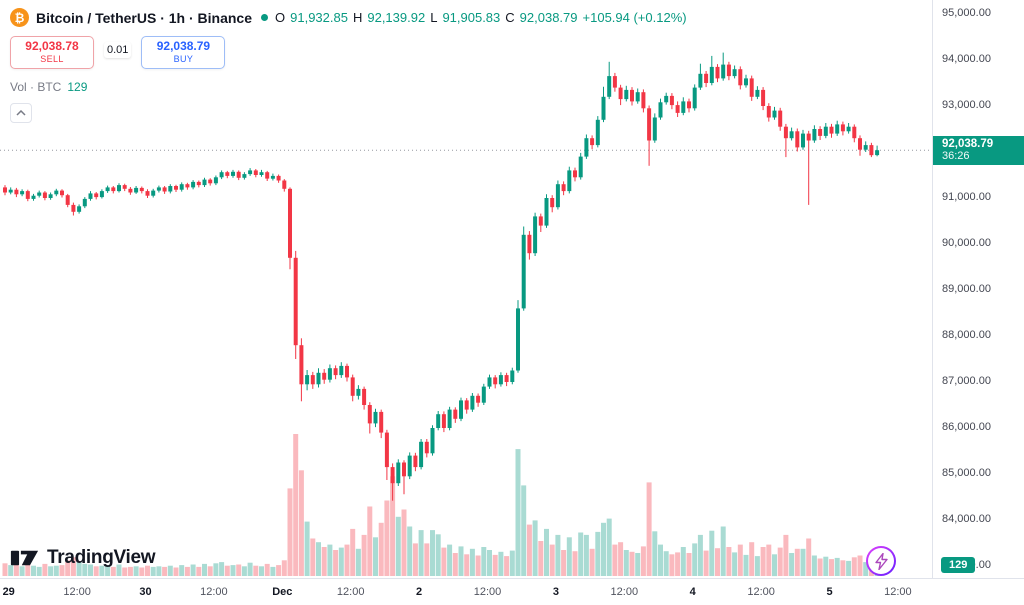 The image size is (1024, 605). I want to click on low-value: 91,905.83, so click(471, 17).